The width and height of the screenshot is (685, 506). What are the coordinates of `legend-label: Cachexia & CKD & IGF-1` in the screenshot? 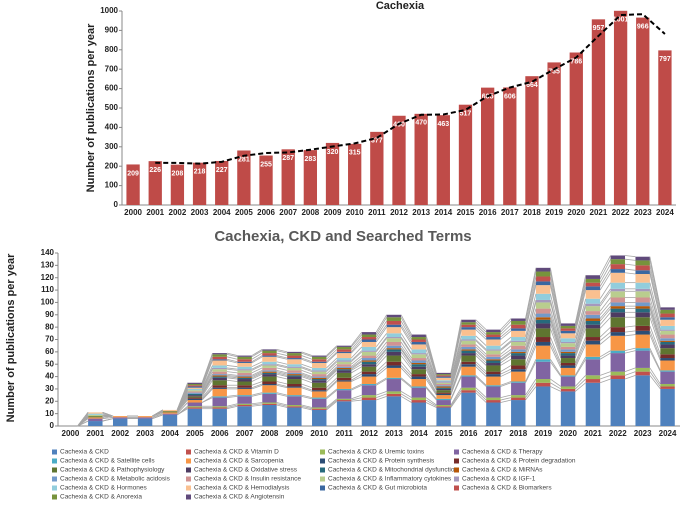 It's located at (499, 479).